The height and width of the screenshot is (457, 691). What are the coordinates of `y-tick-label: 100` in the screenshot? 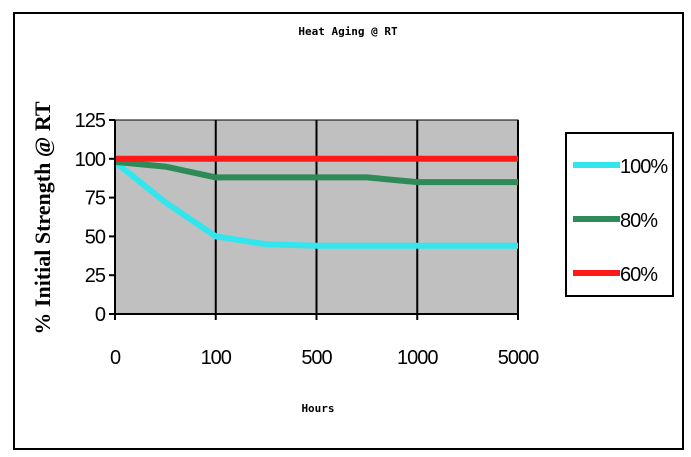 It's located at (90, 160).